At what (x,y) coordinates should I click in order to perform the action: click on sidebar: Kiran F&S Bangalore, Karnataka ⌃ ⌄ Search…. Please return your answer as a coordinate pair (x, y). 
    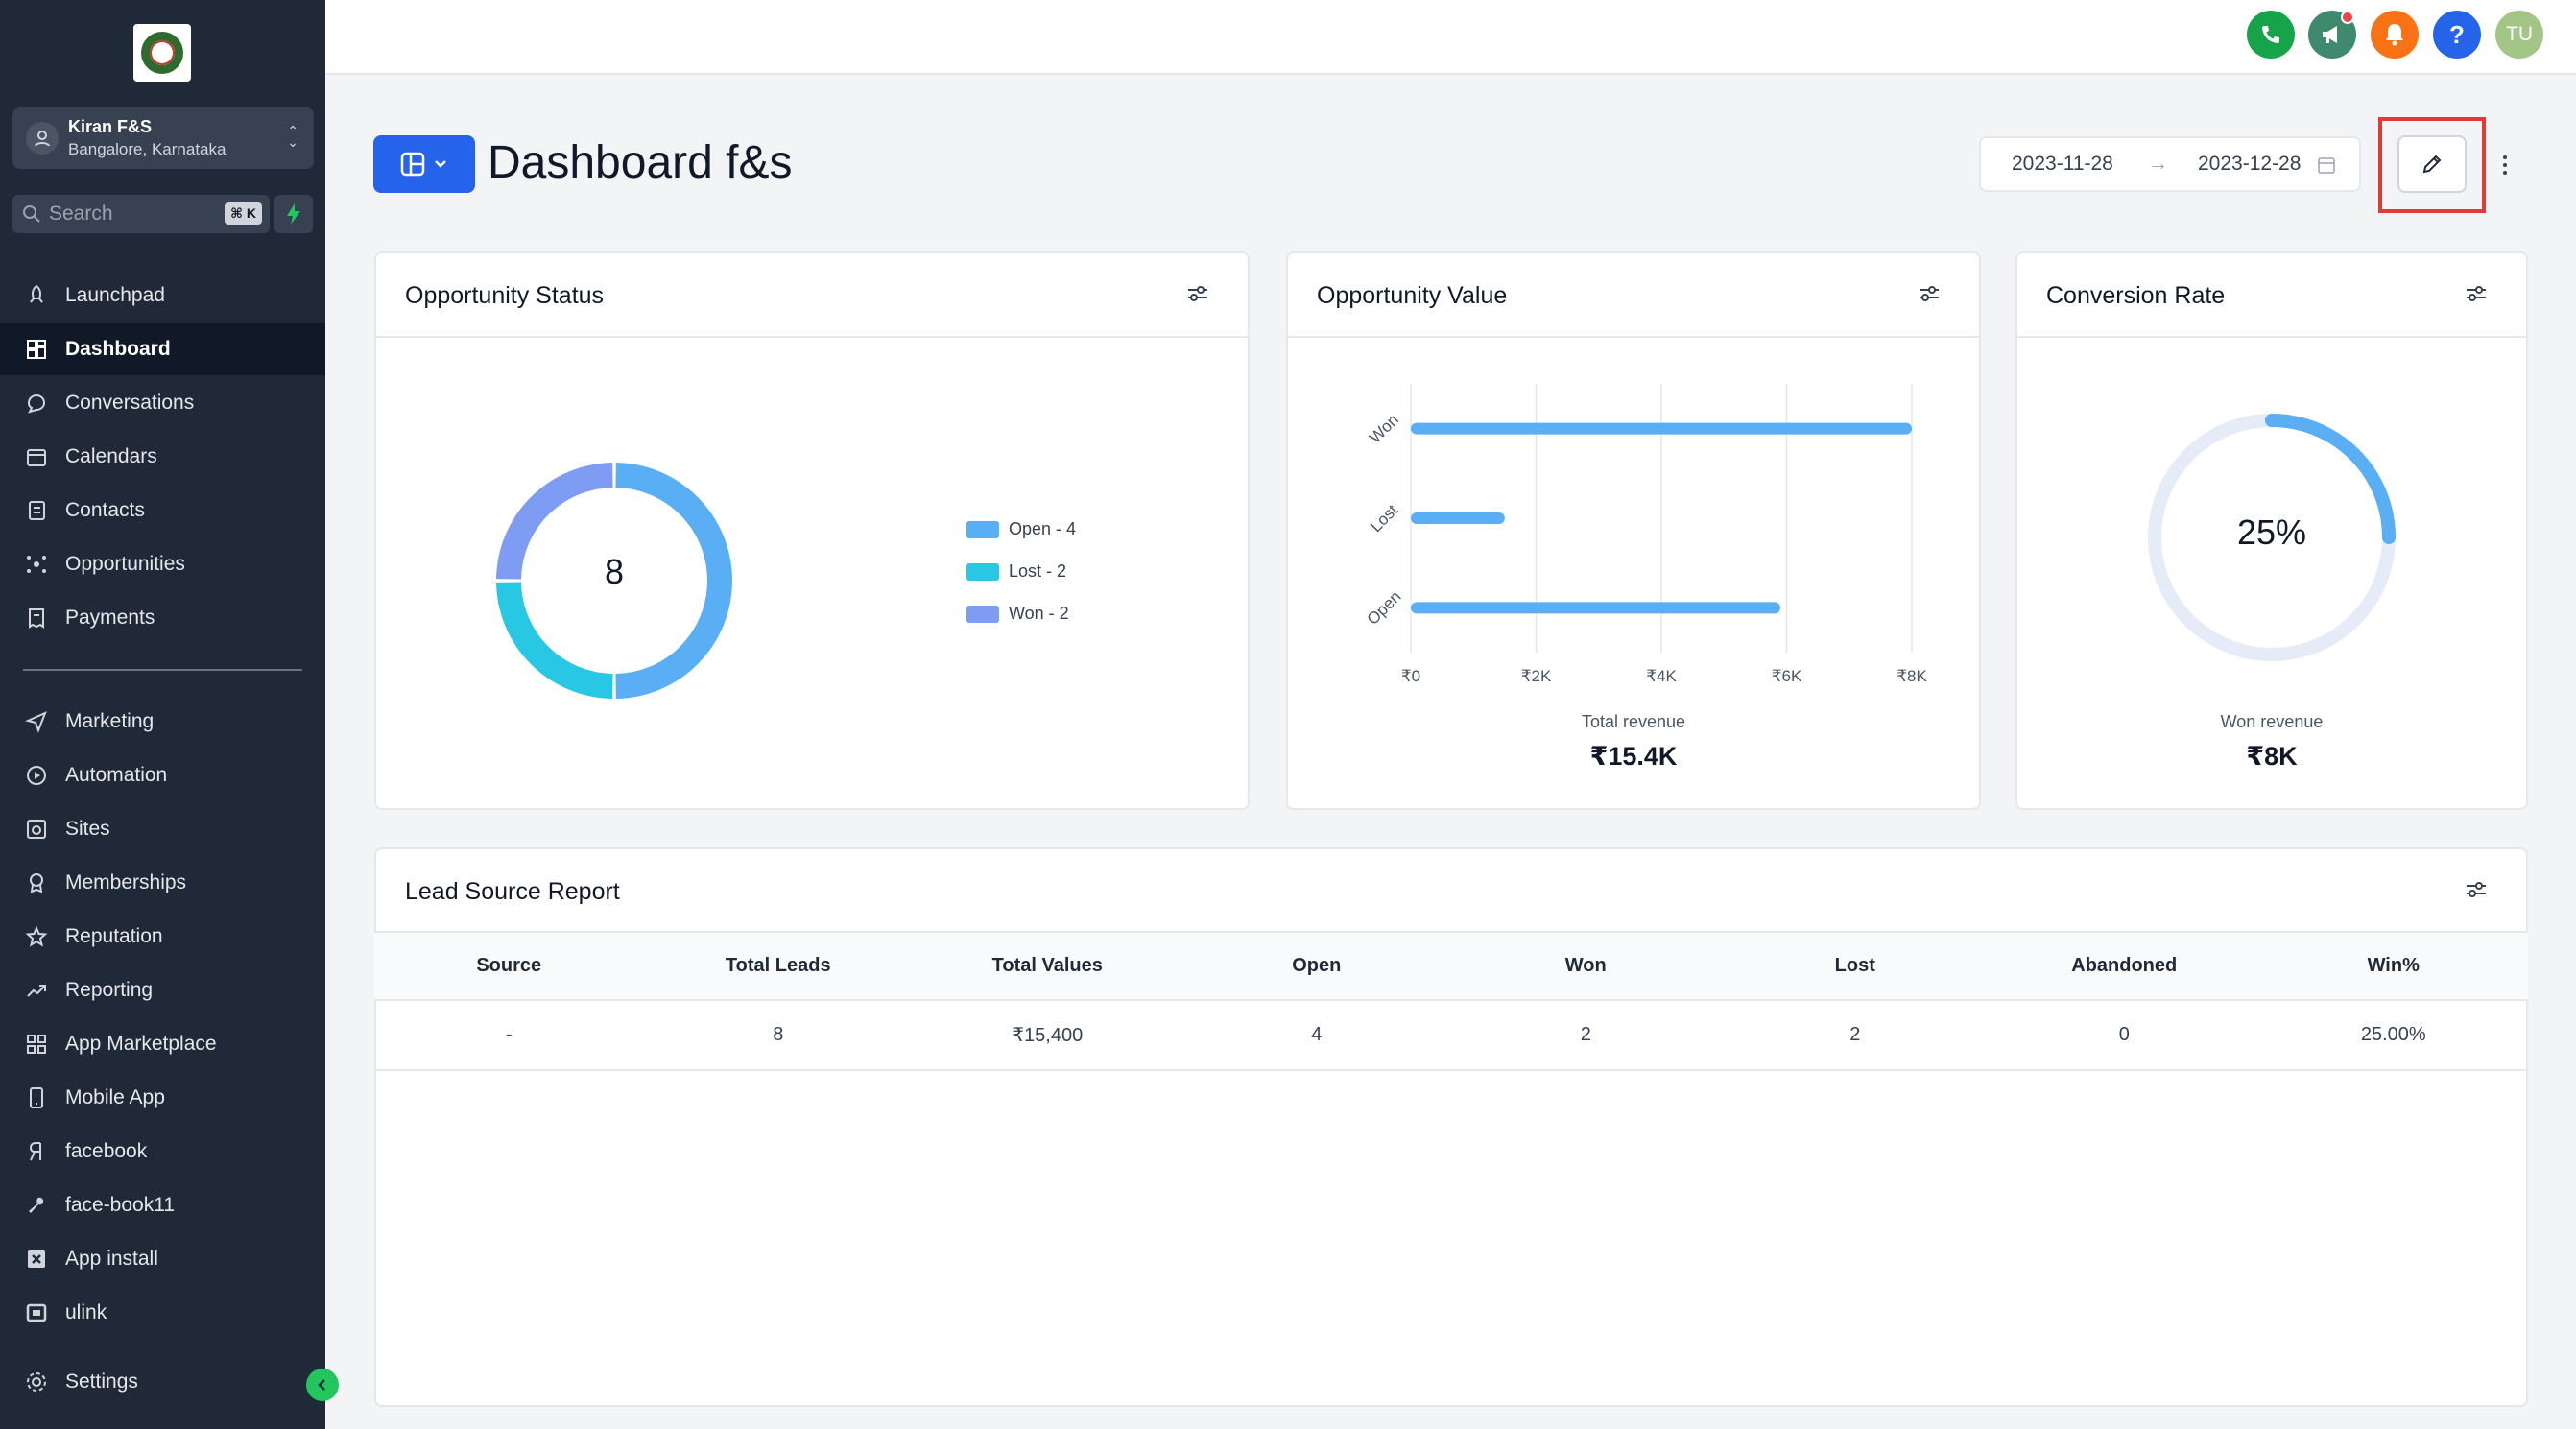
    Looking at the image, I should click on (169, 714).